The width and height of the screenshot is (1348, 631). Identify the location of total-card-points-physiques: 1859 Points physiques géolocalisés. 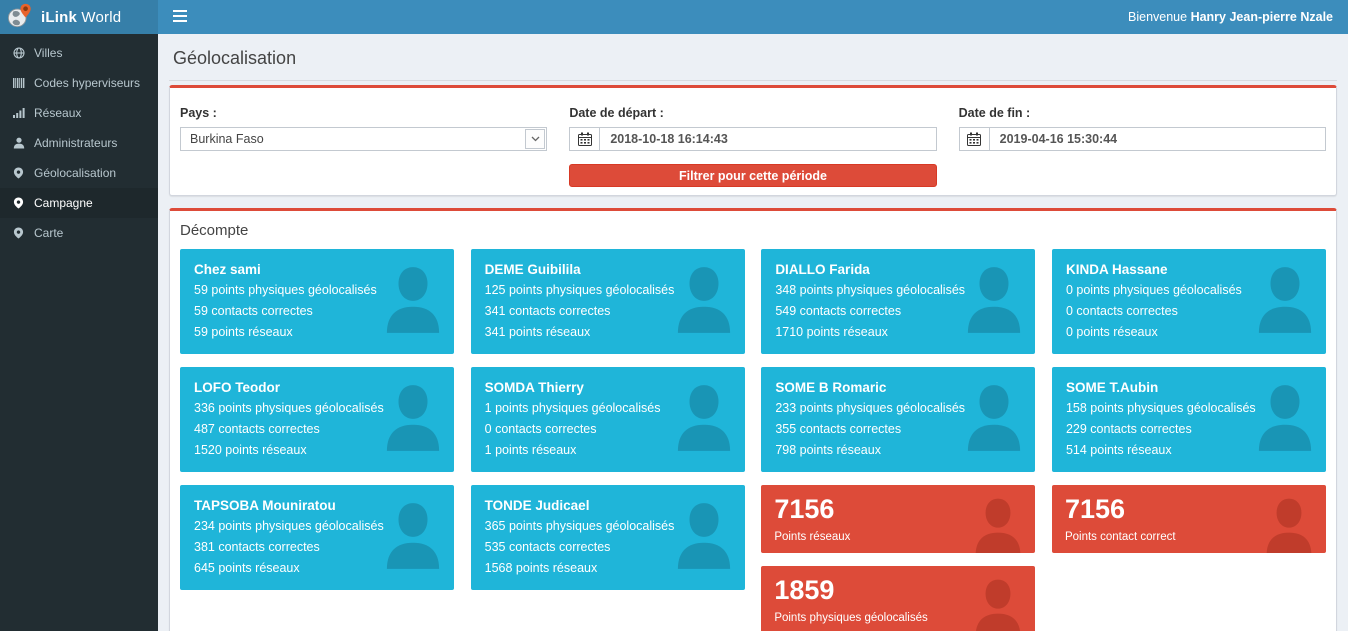
(898, 598).